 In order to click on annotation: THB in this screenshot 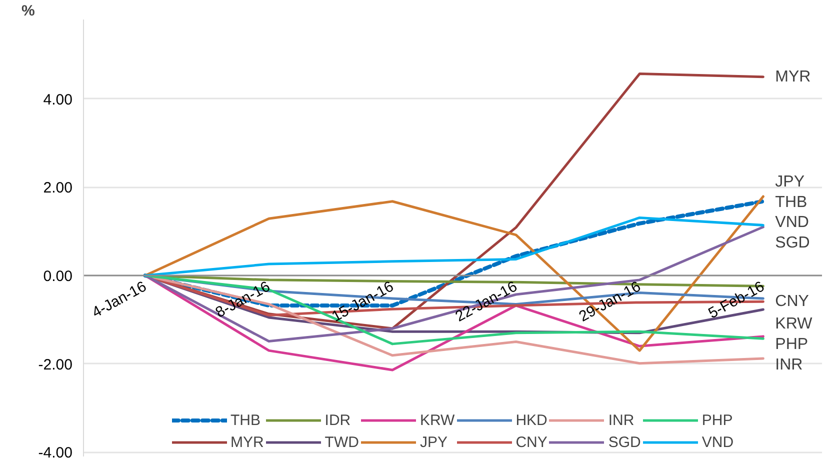, I will do `click(791, 202)`.